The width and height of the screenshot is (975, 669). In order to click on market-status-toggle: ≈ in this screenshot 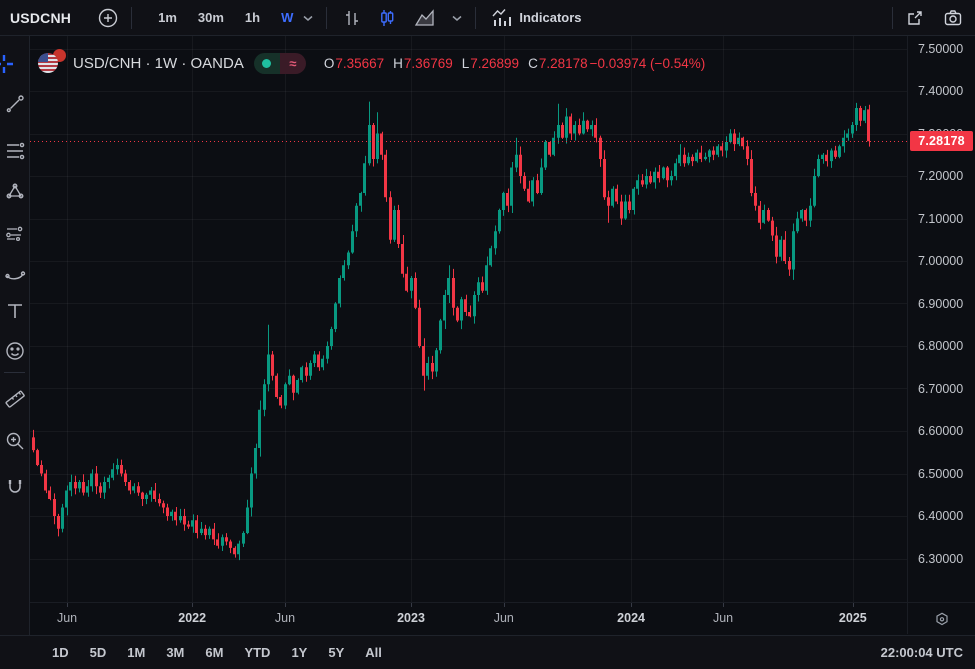, I will do `click(279, 63)`.